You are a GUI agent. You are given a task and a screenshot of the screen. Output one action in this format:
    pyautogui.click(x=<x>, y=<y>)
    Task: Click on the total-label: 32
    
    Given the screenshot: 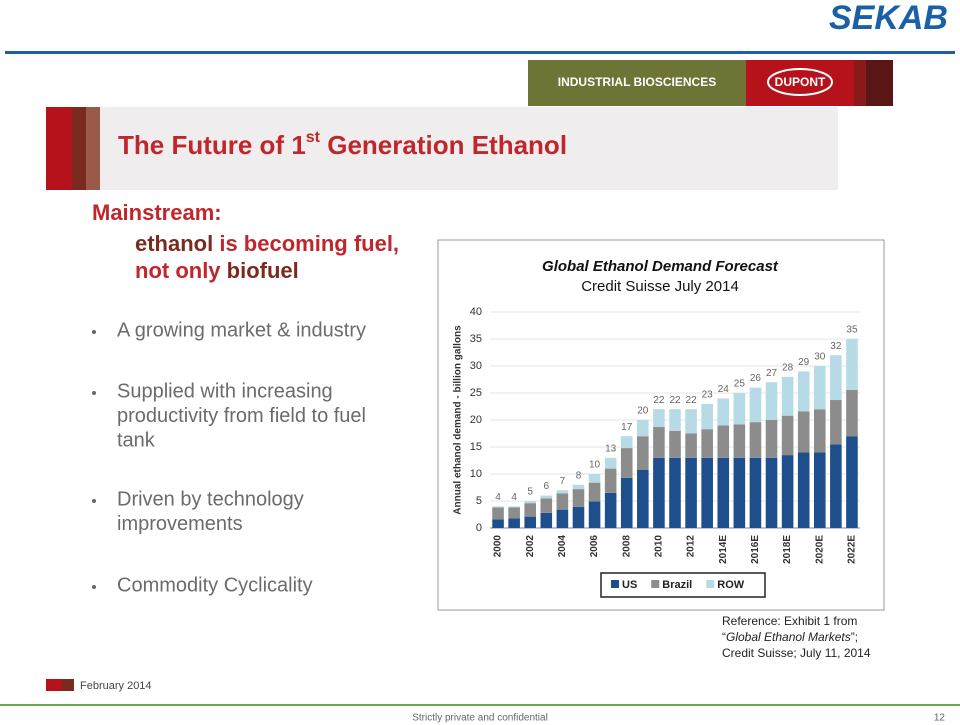 What is the action you would take?
    pyautogui.click(x=836, y=346)
    